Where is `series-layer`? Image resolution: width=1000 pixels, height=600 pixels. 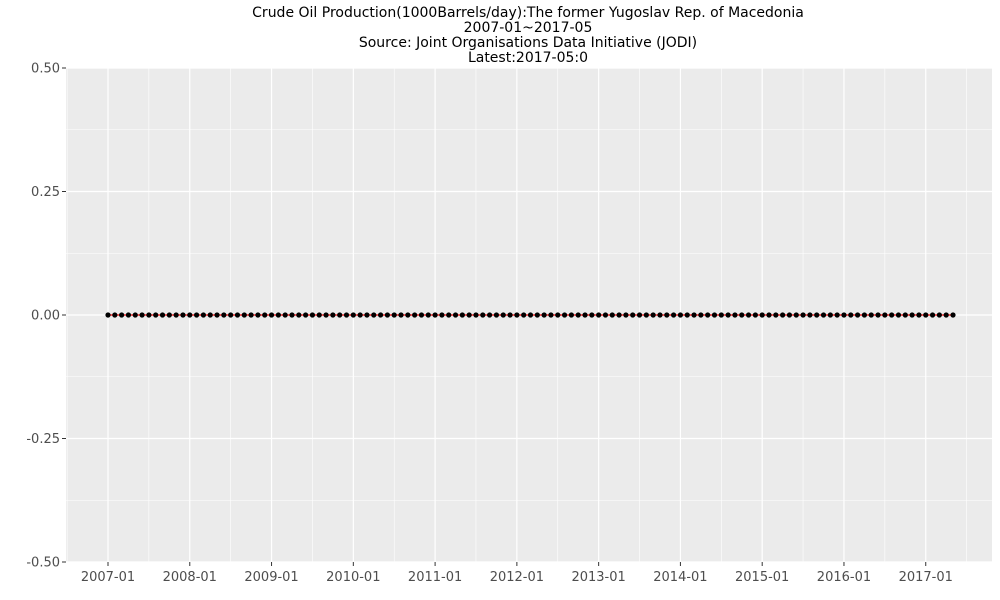 series-layer is located at coordinates (530, 315).